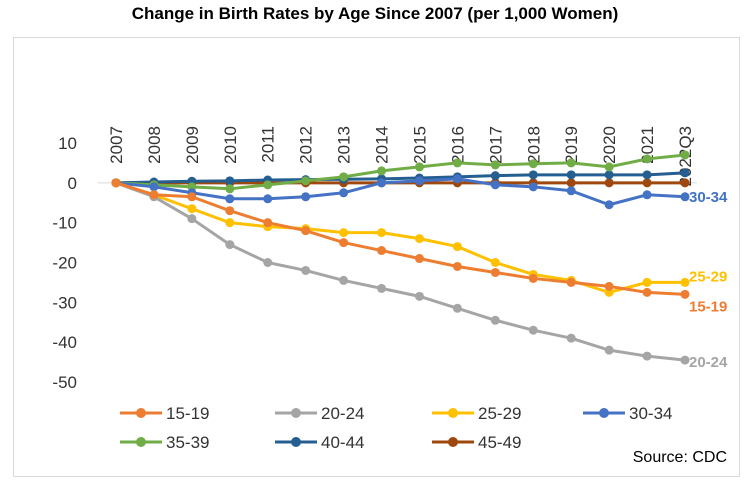  Describe the element at coordinates (495, 145) in the screenshot. I see `x-tick-label: 2017` at that location.